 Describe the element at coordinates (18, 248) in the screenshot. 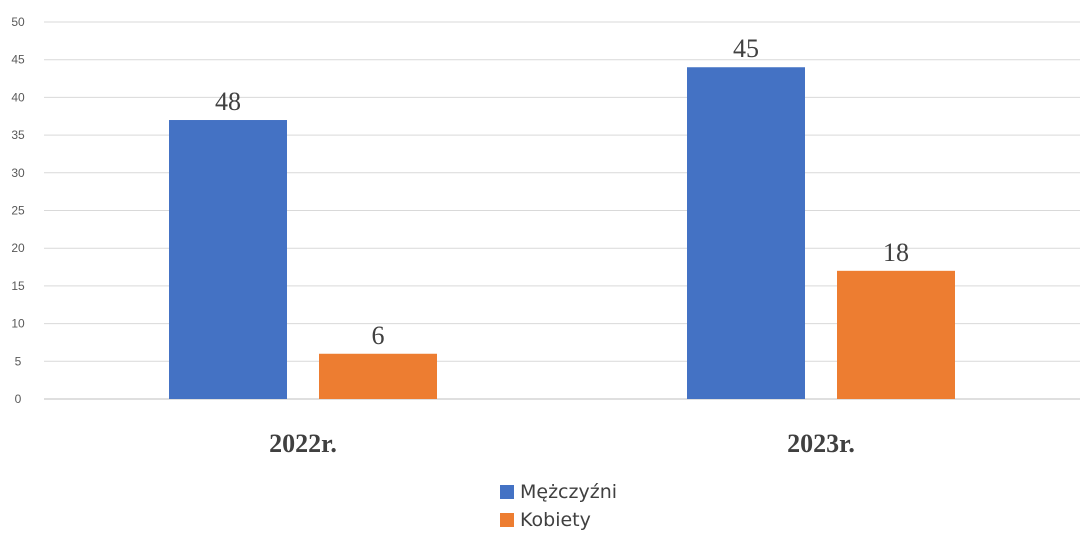

I see `y-tick-label: 20` at that location.